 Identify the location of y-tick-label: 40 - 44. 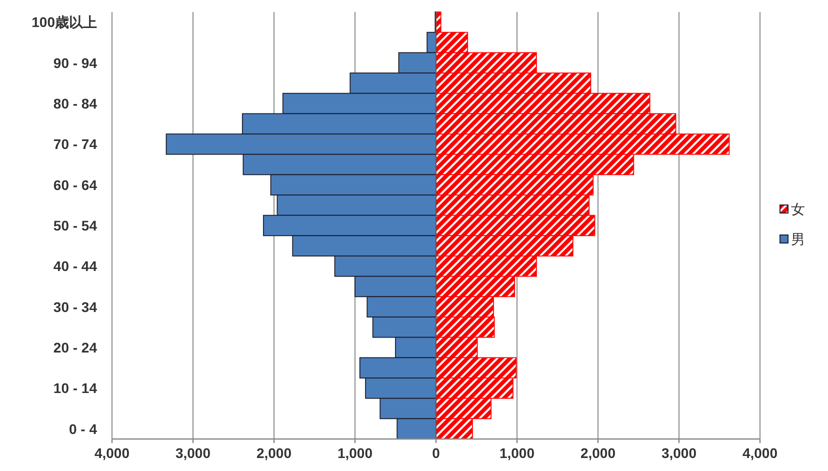
(75, 266).